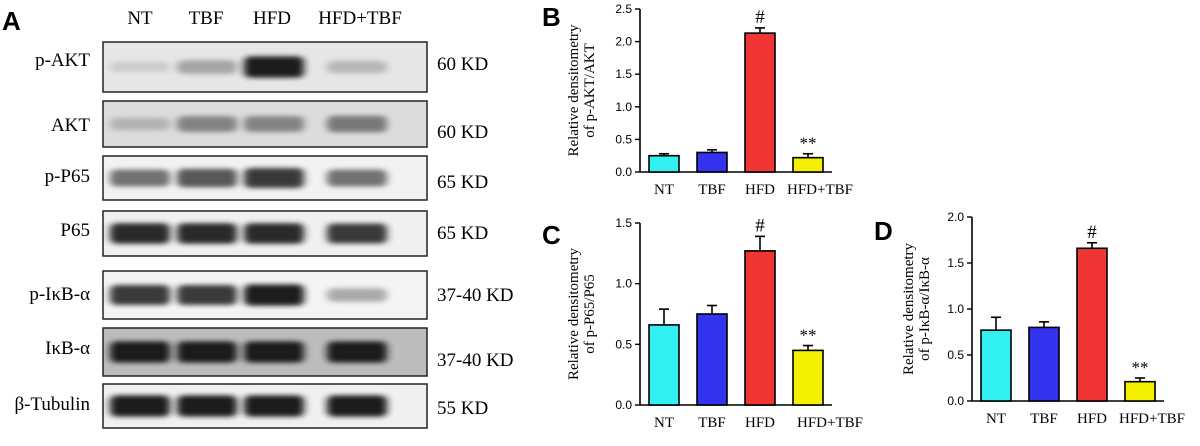 The width and height of the screenshot is (1200, 446). I want to click on blot-row: p-IκB-α 37-40 KD, so click(271, 295).